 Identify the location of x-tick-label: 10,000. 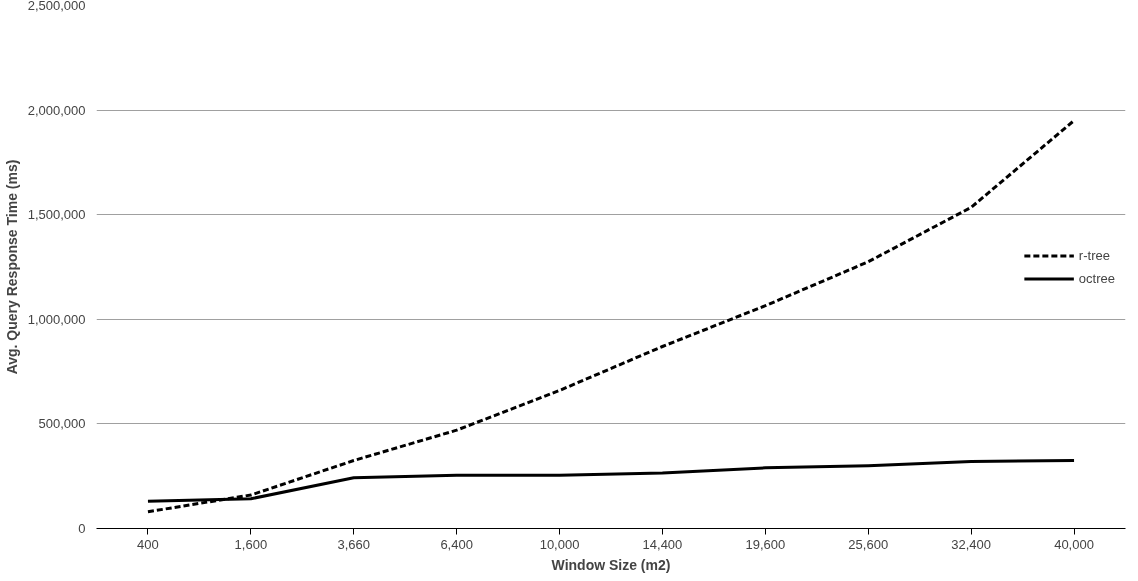
(559, 544).